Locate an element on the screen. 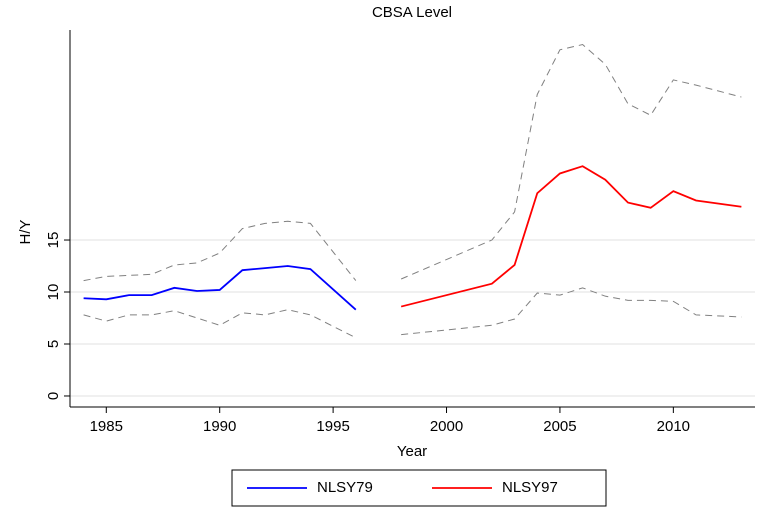  x-tick-label: 1990 is located at coordinates (219, 426).